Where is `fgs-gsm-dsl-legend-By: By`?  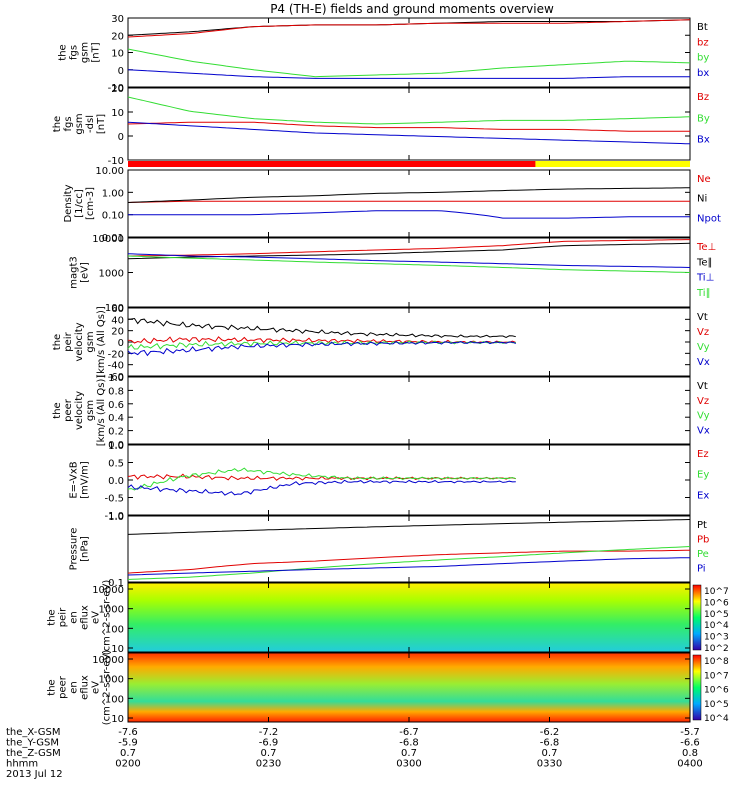 fgs-gsm-dsl-legend-By: By is located at coordinates (703, 118).